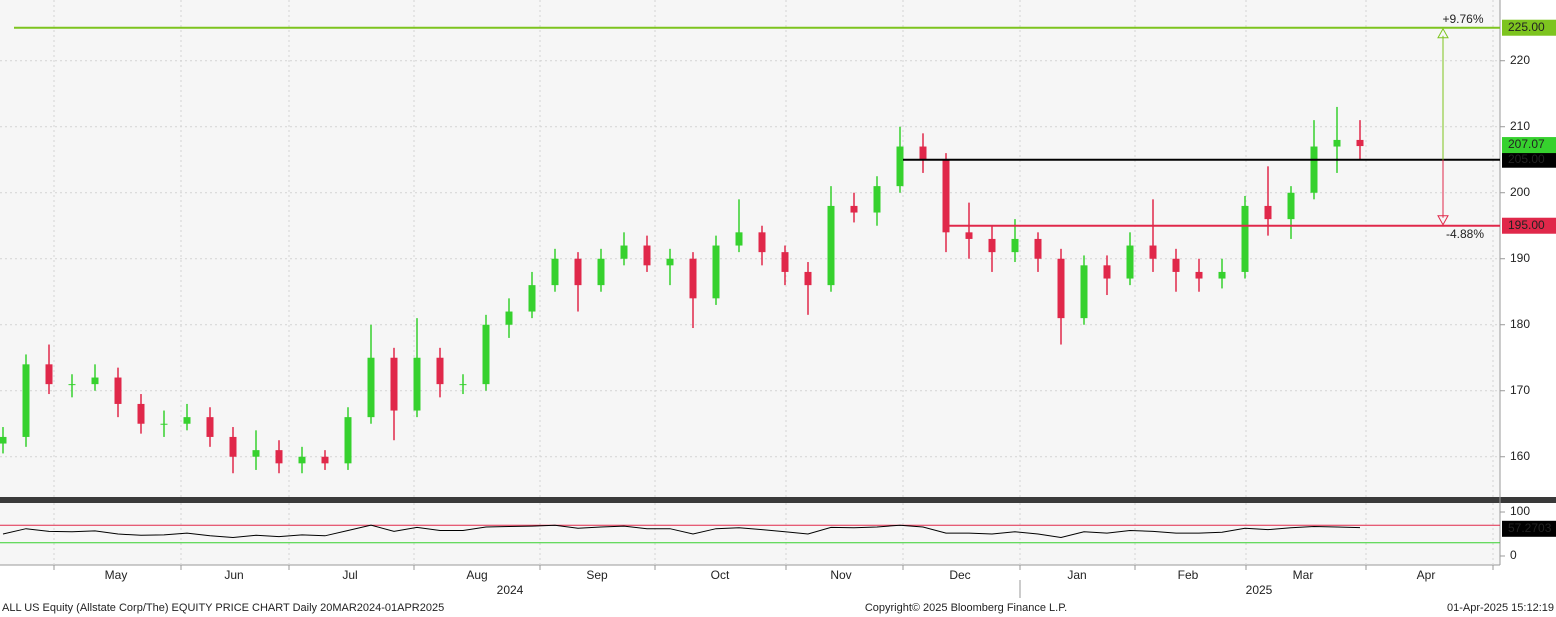  What do you see at coordinates (681, 531) in the screenshot?
I see `rsi-line` at bounding box center [681, 531].